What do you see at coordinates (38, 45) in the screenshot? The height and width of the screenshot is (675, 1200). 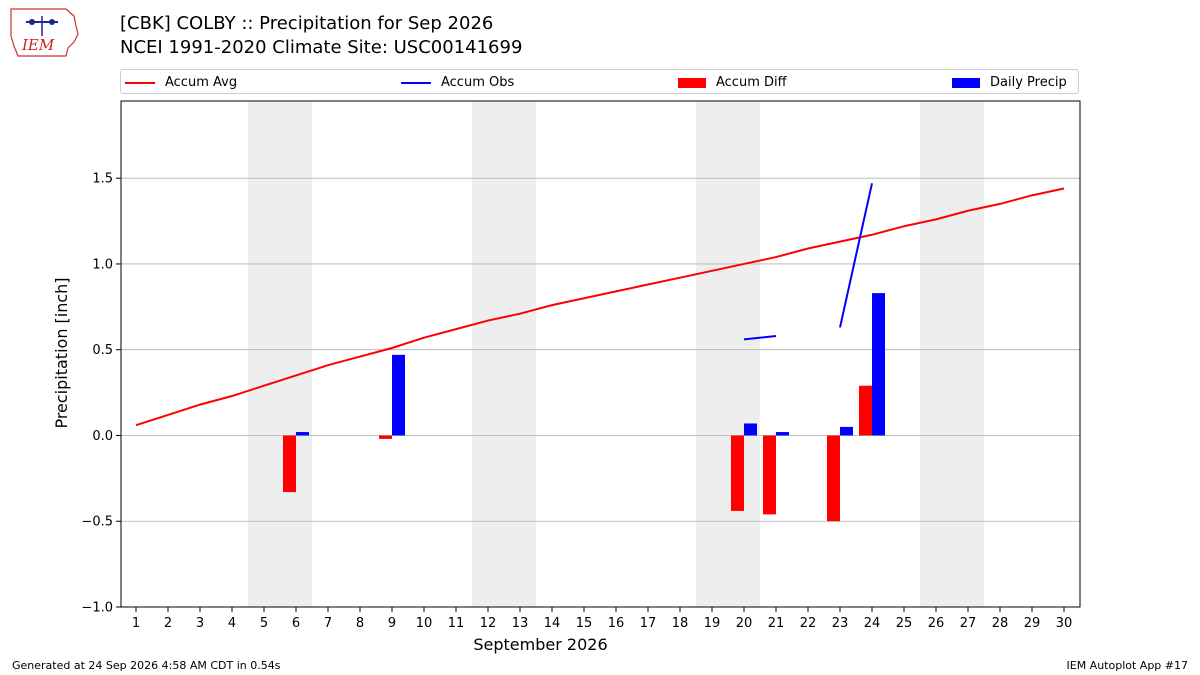 I see `logo-text: IEM` at bounding box center [38, 45].